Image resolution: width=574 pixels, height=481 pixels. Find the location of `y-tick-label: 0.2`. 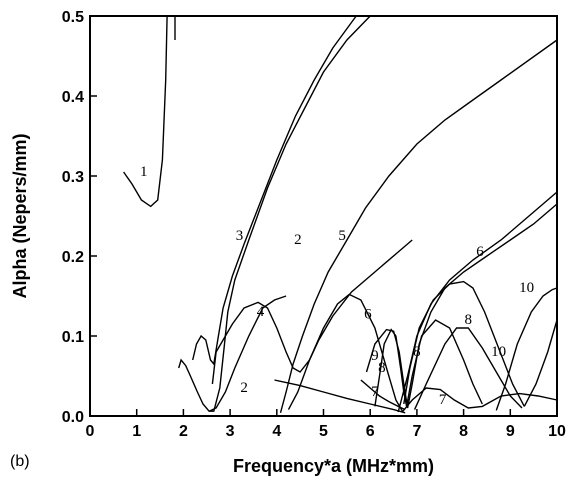

y-tick-label: 0.2 is located at coordinates (73, 257).